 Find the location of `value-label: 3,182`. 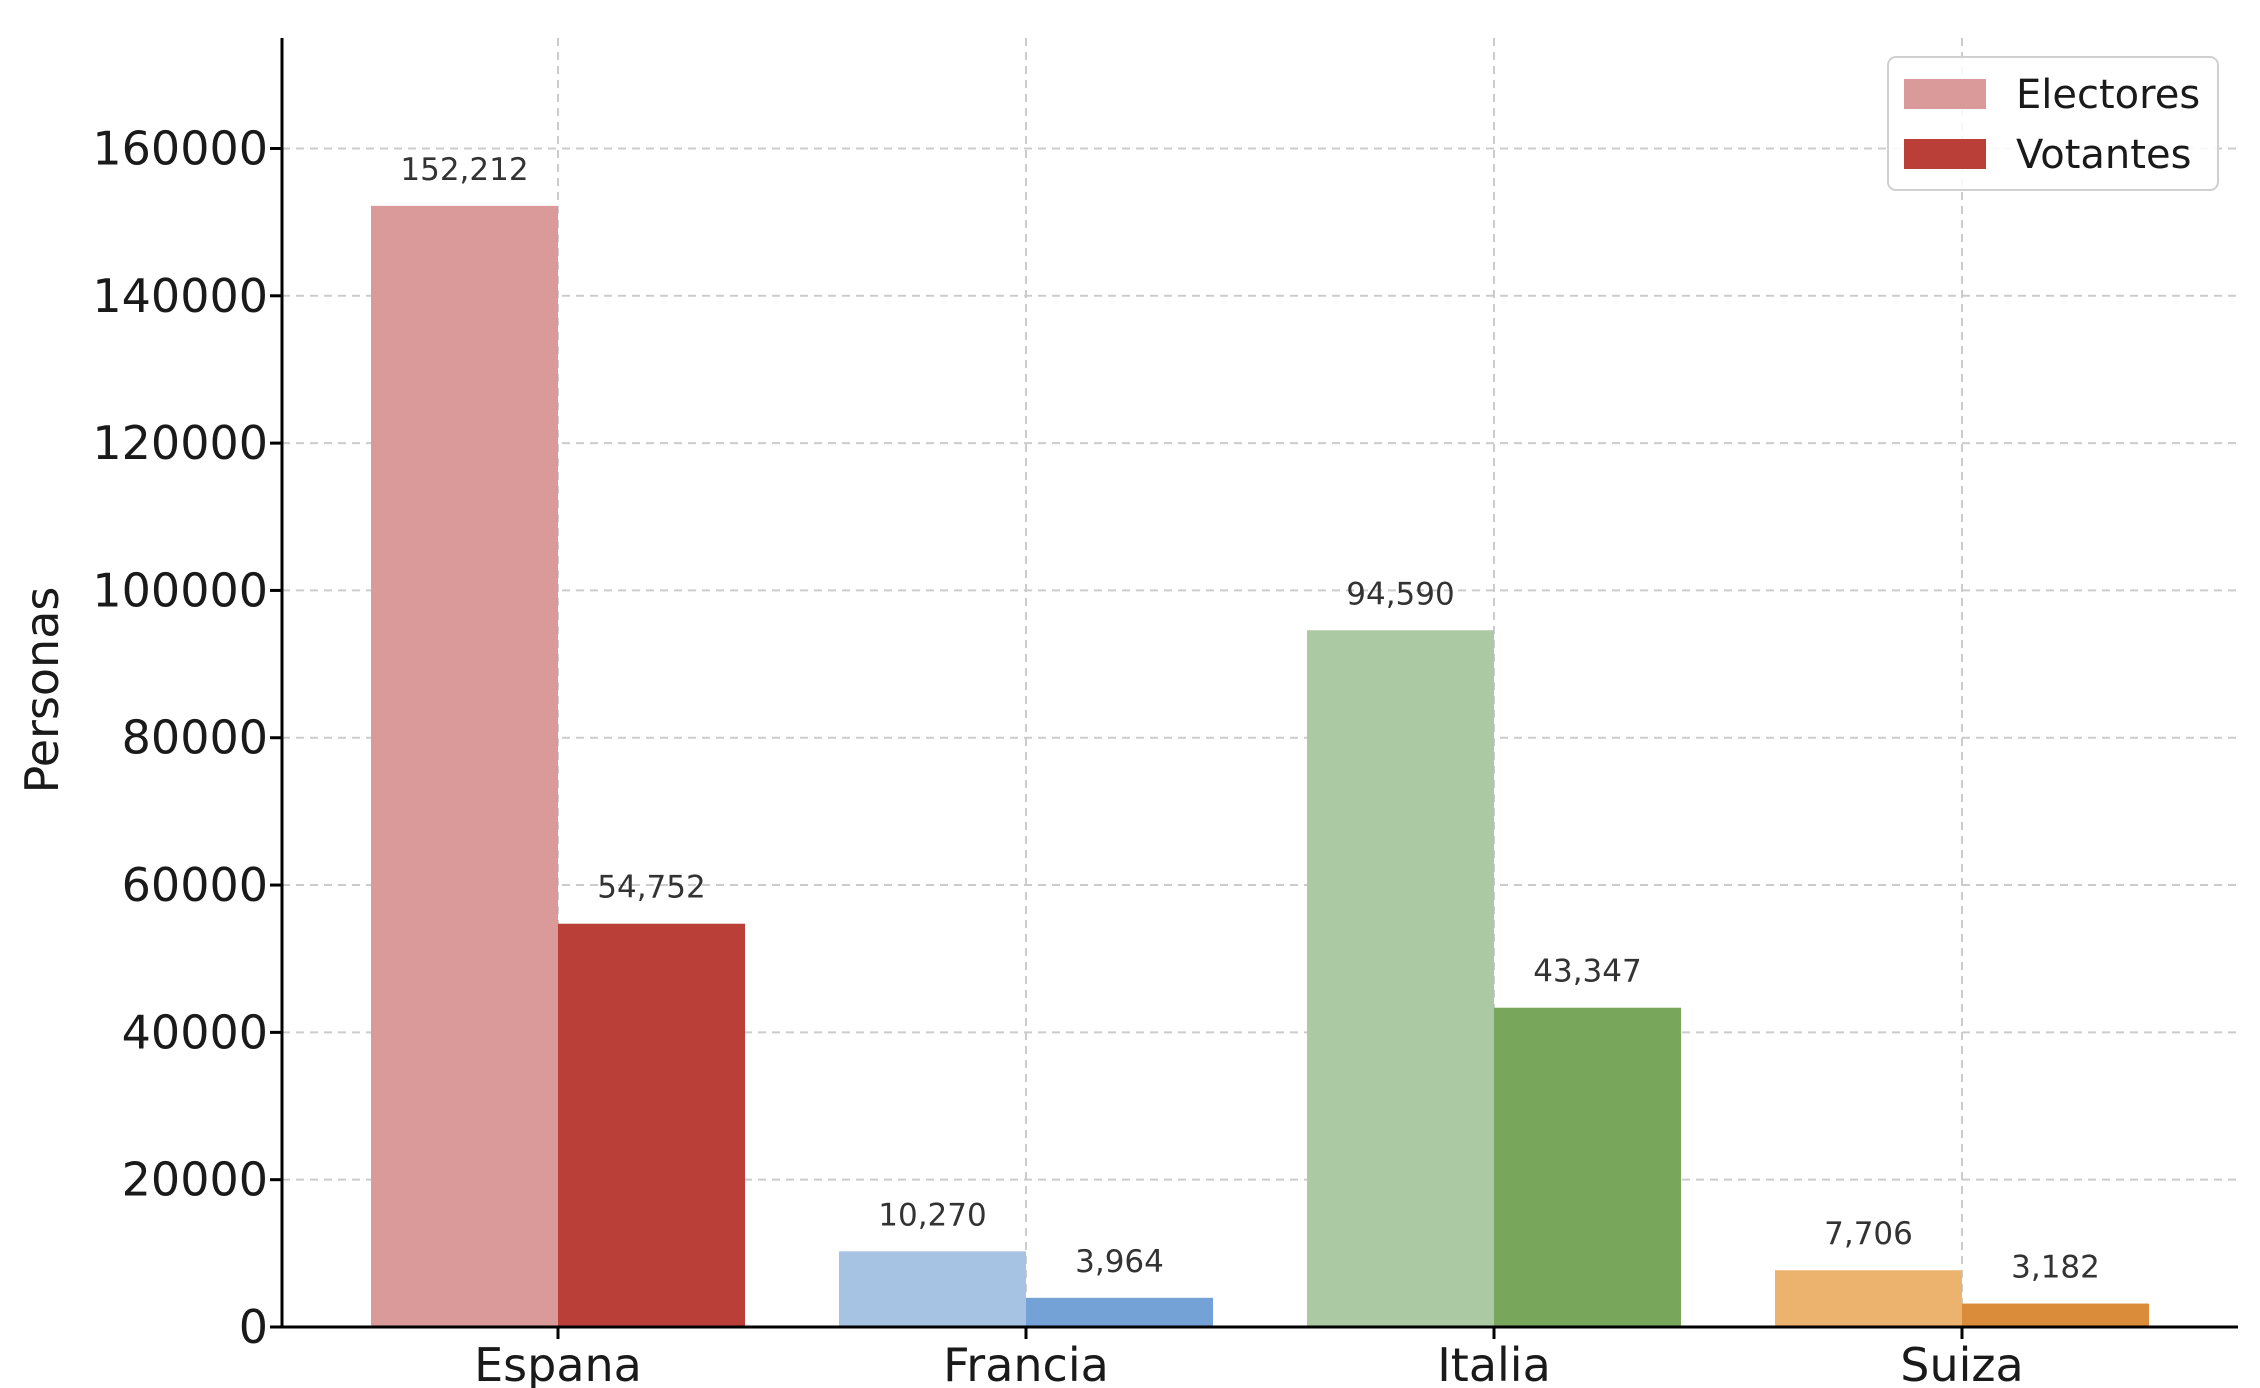

value-label: 3,182 is located at coordinates (2055, 1268).